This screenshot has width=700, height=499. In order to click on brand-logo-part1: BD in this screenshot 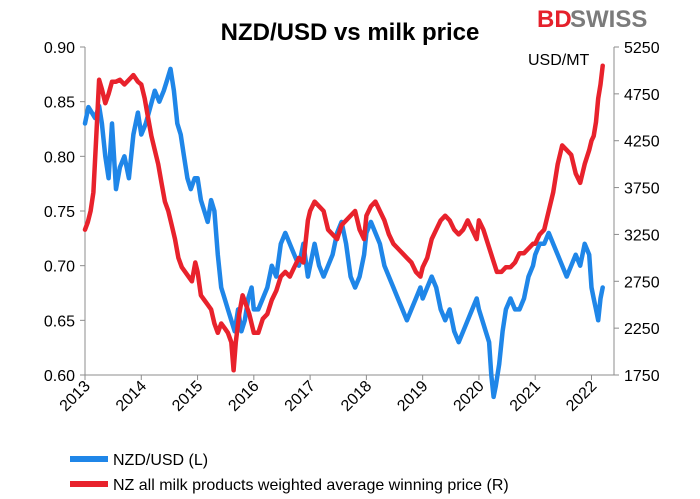, I will do `click(554, 19)`.